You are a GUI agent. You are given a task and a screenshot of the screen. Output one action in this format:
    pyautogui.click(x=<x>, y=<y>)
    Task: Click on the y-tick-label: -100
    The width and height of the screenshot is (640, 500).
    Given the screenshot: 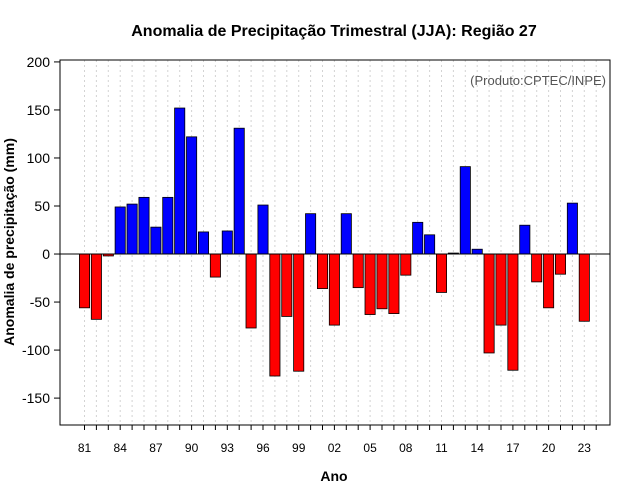 What is the action you would take?
    pyautogui.click(x=36, y=350)
    